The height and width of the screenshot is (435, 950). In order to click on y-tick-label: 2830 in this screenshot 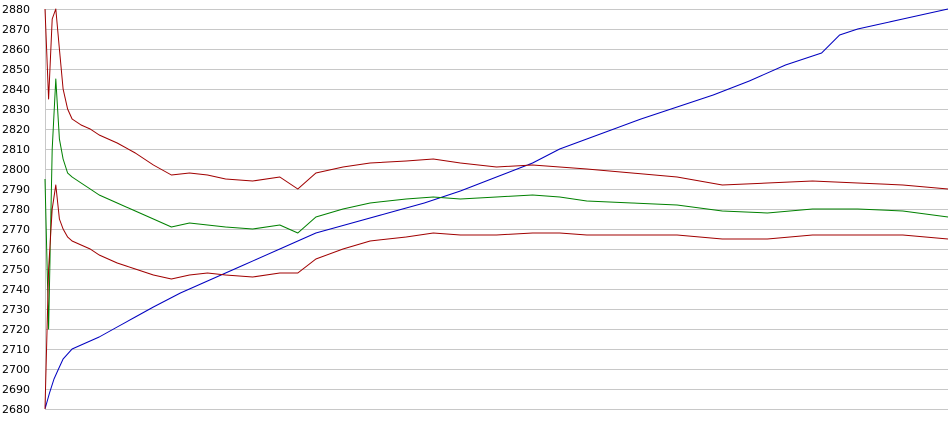, I will do `click(16, 109)`.